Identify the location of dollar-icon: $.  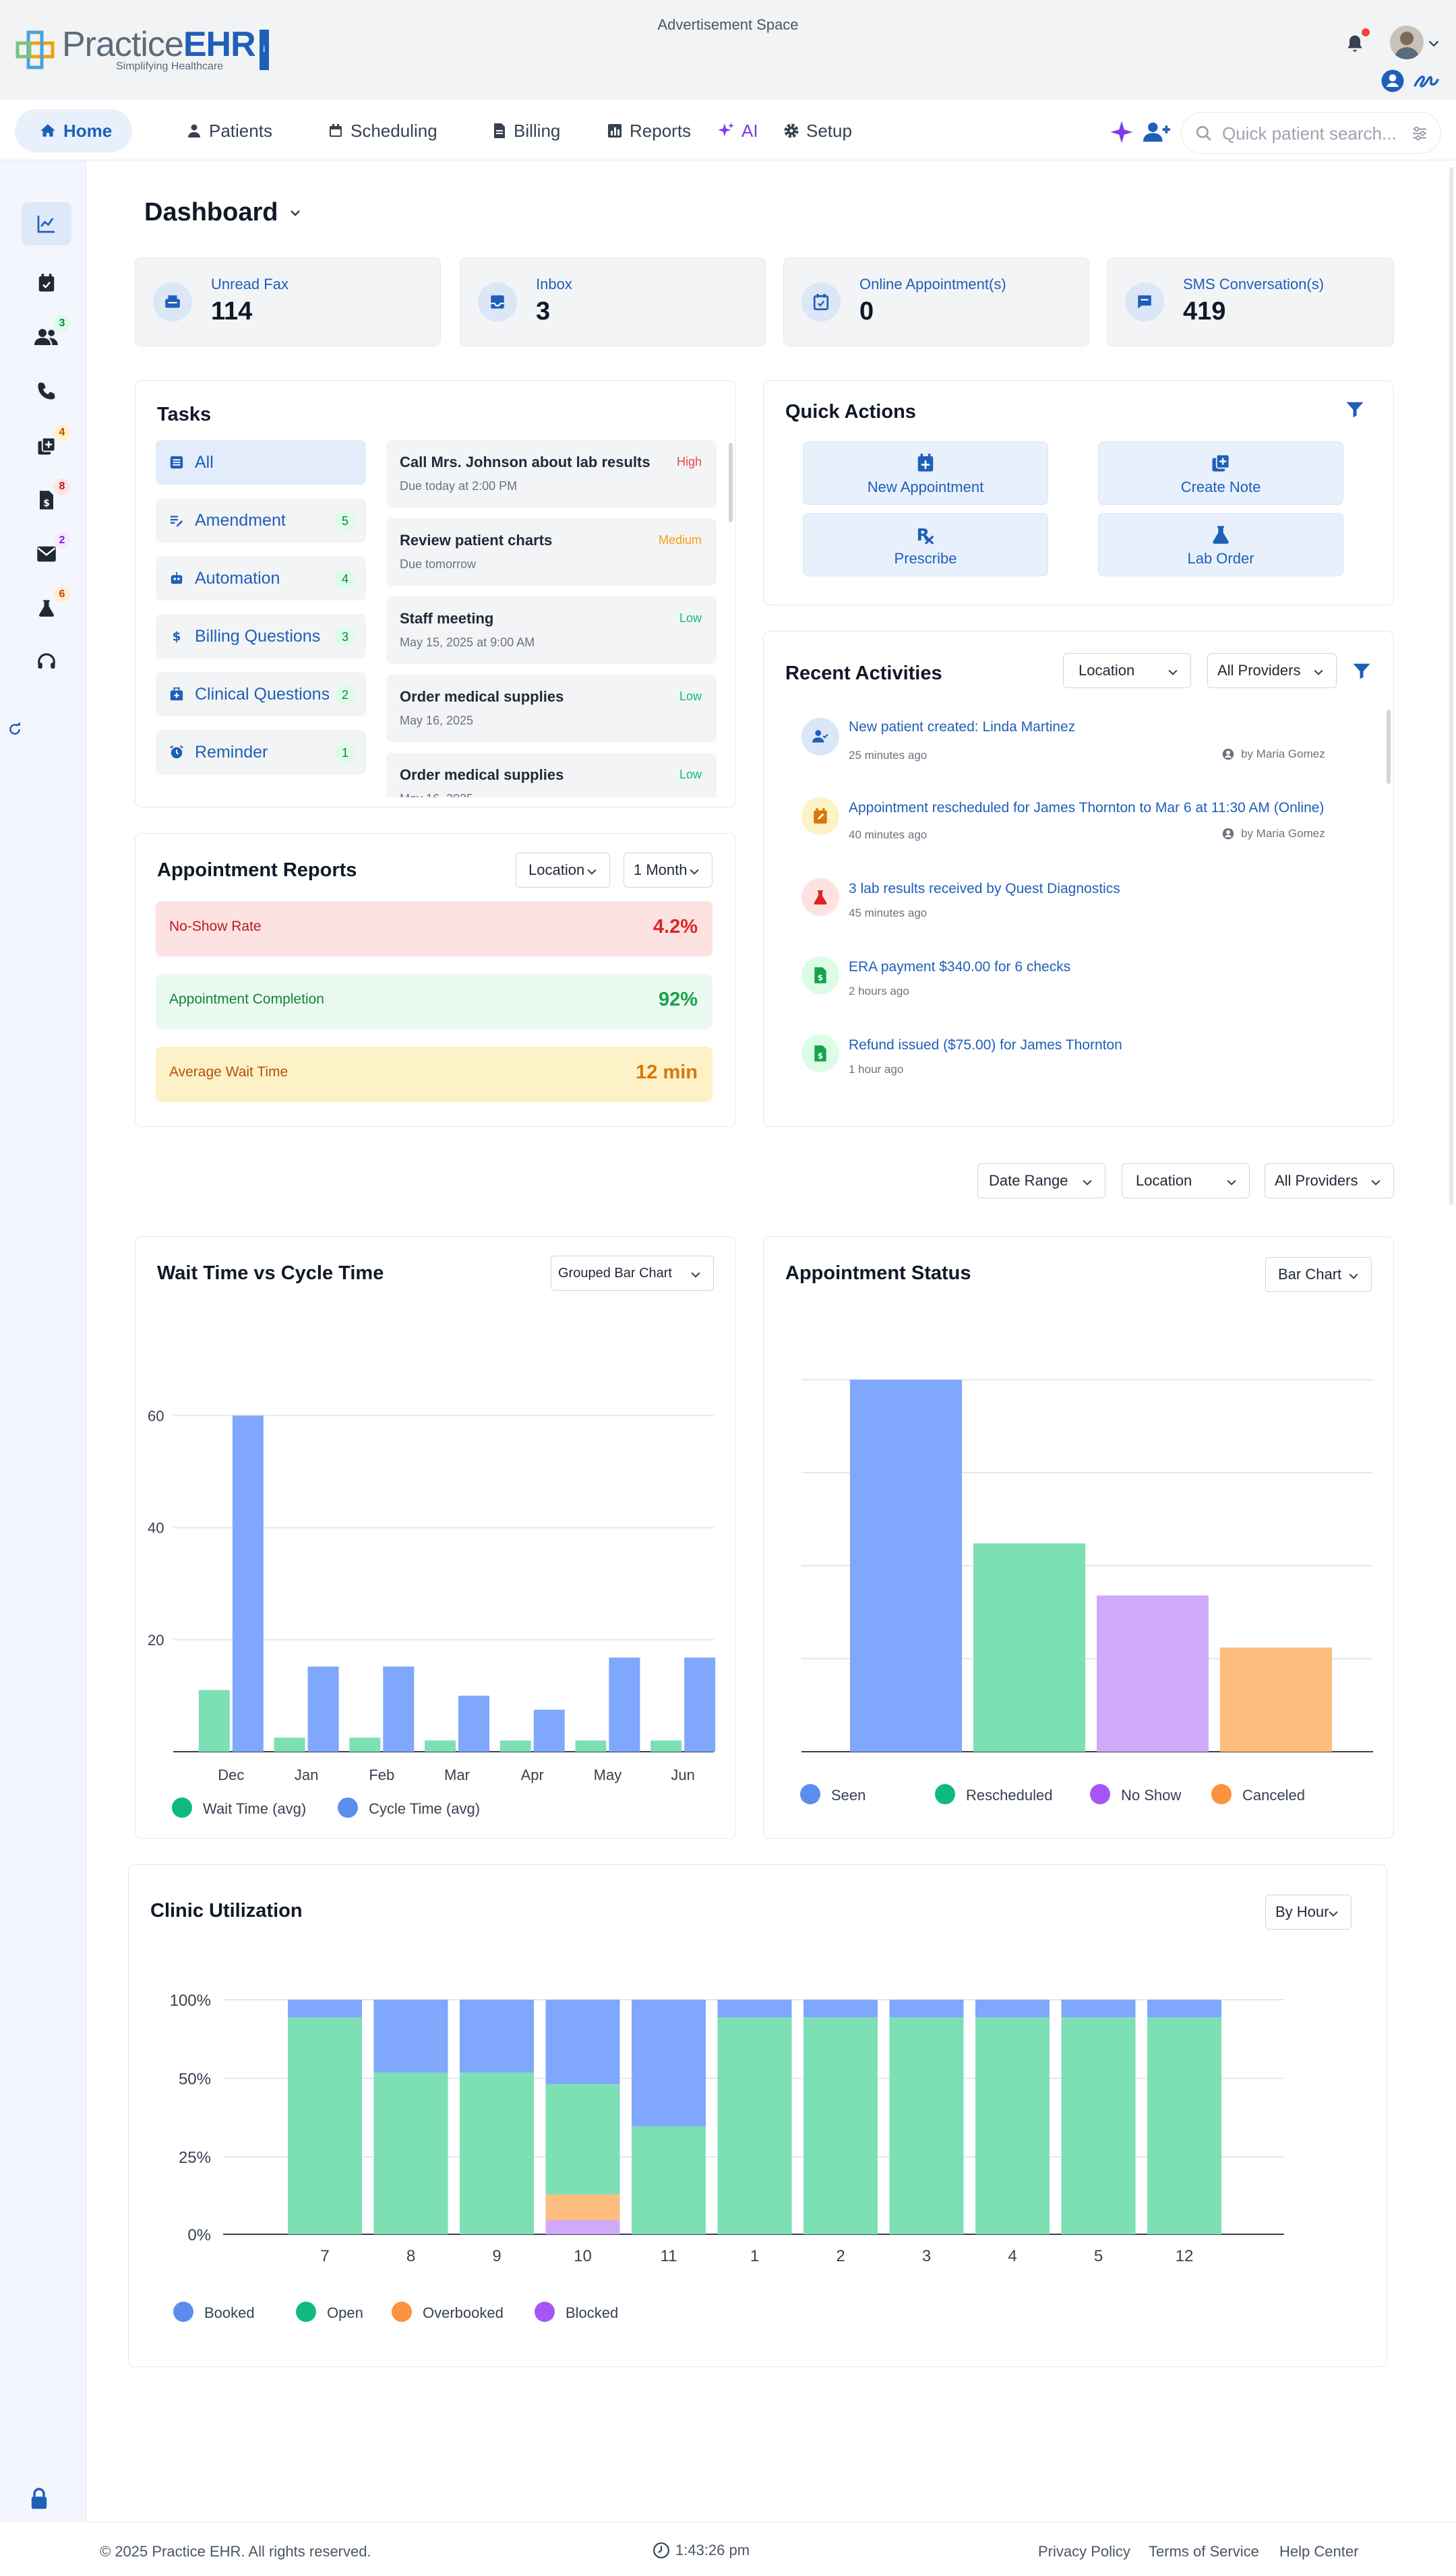
(177, 637).